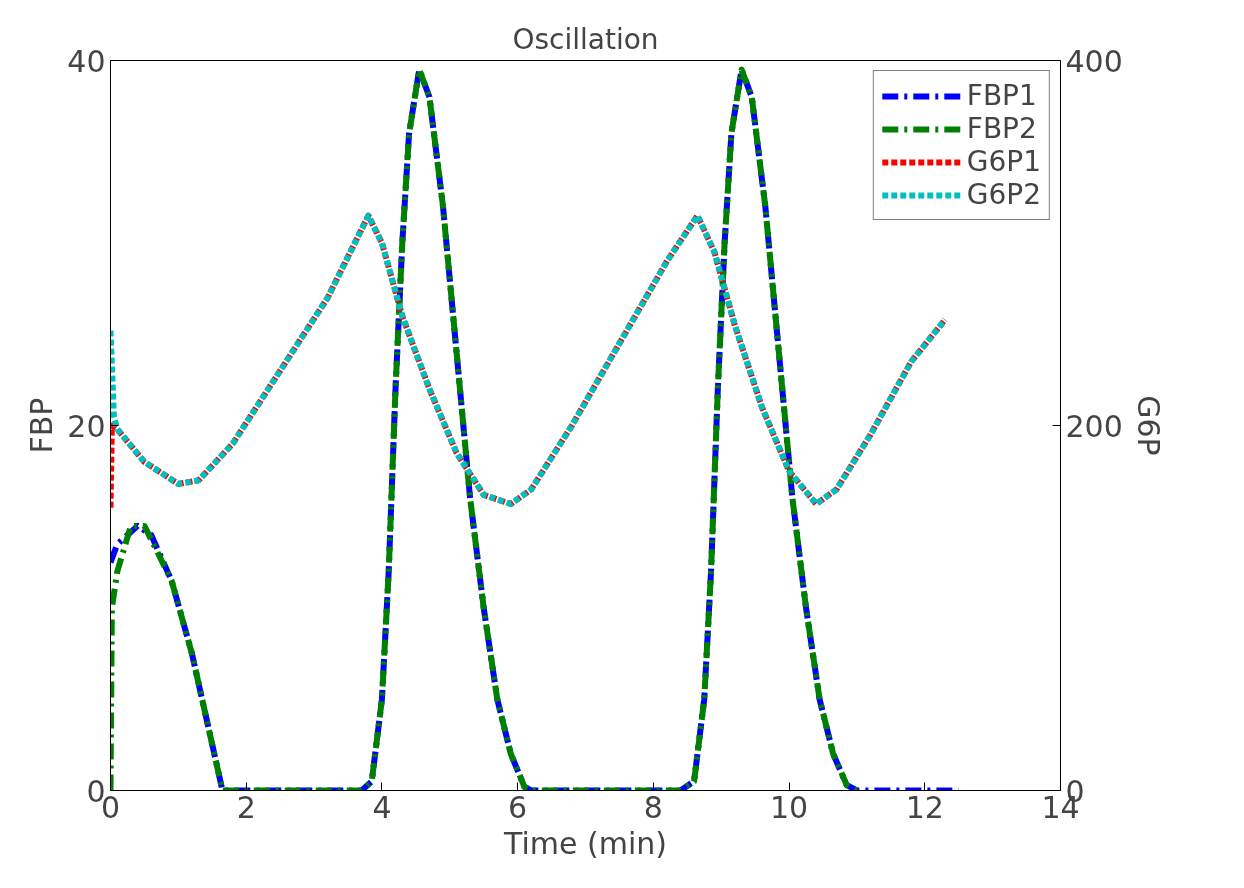  I want to click on y2-tick-label: 200, so click(1094, 426).